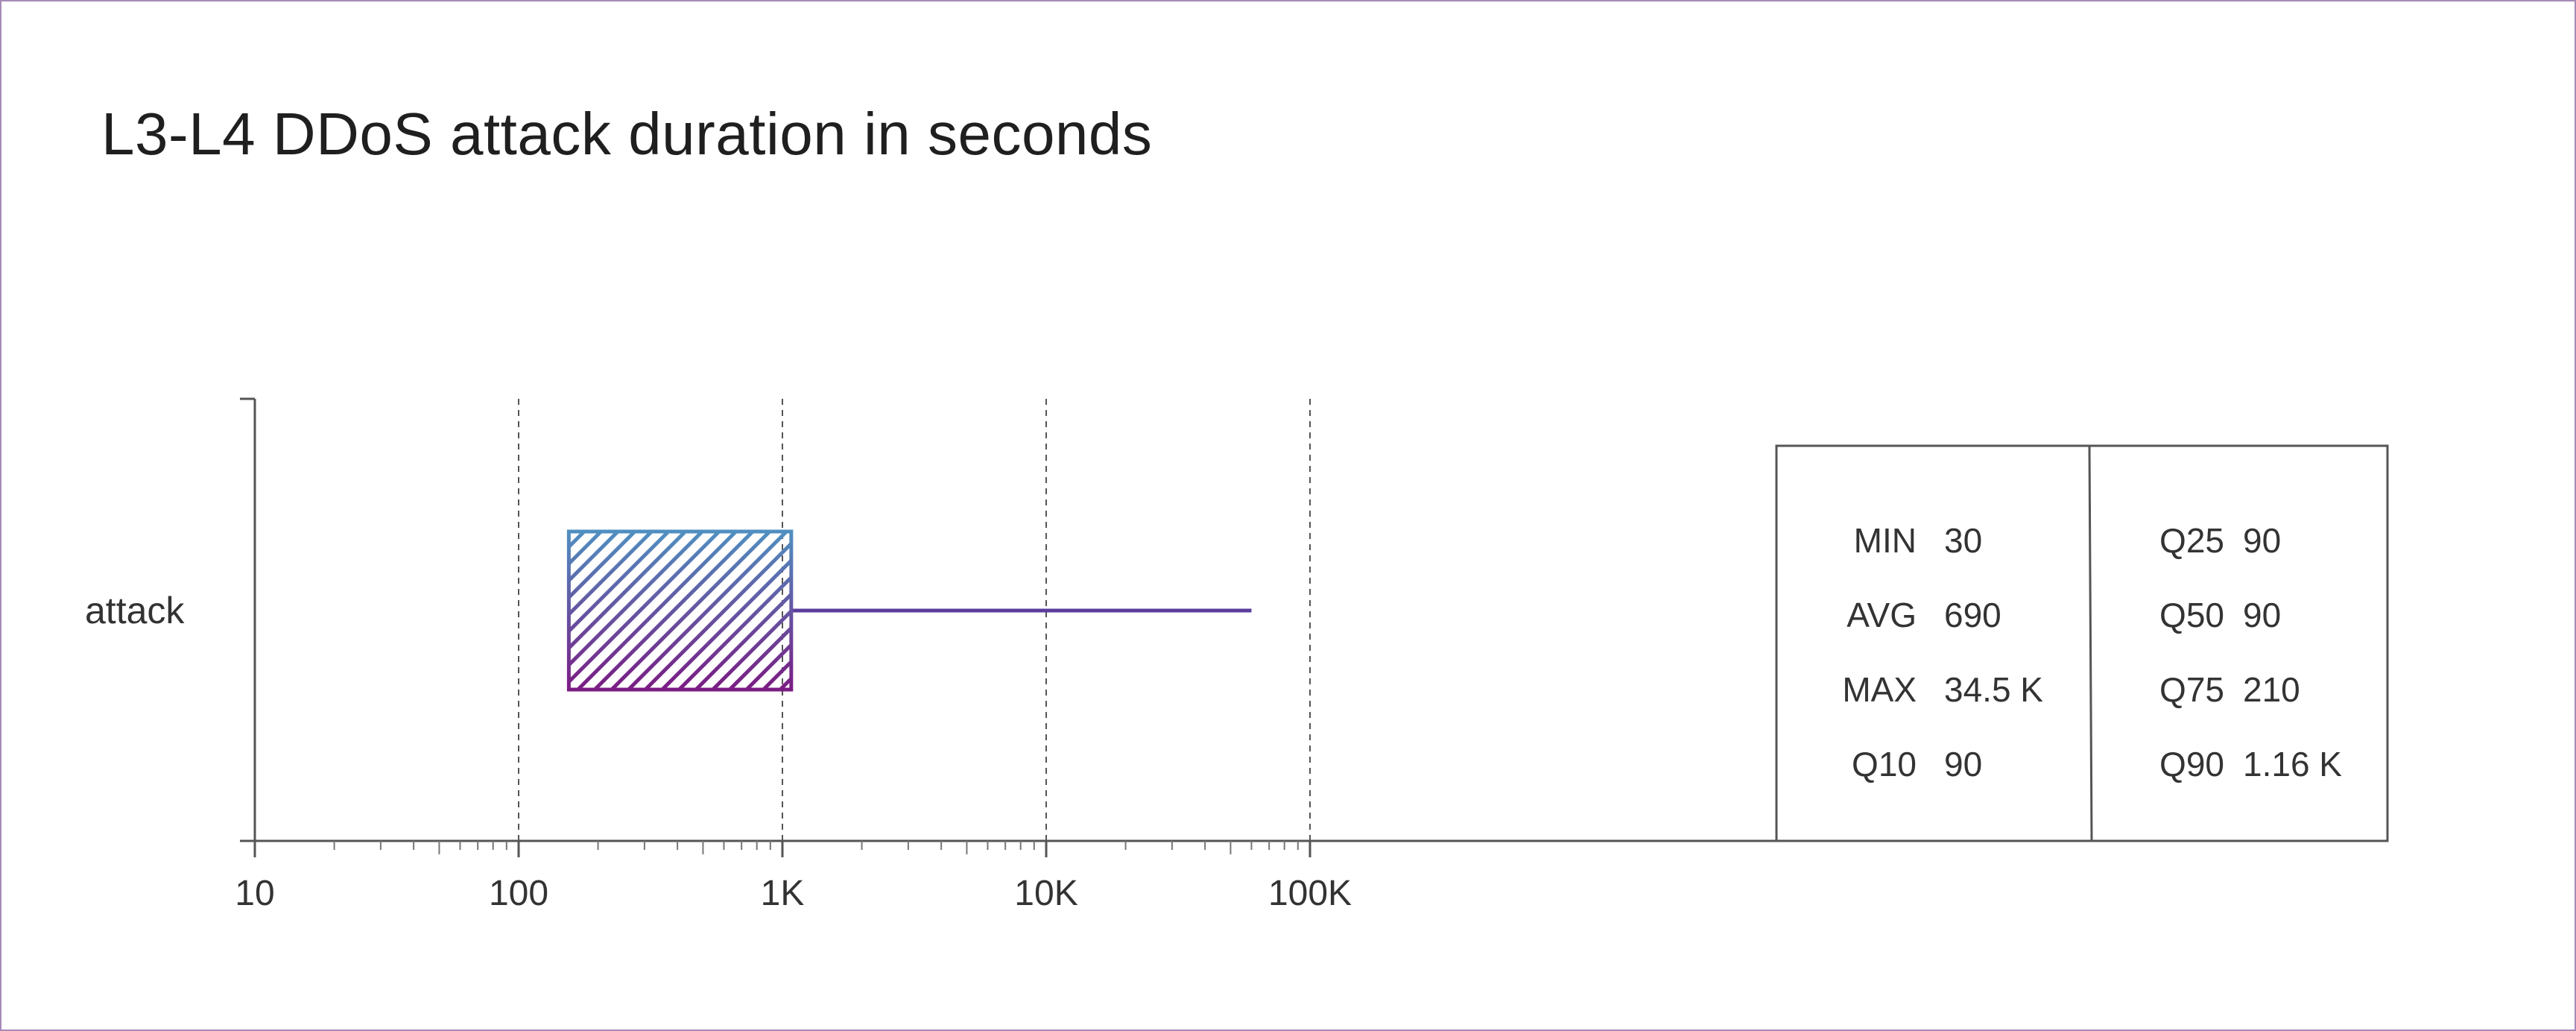 The width and height of the screenshot is (2576, 1031). I want to click on x-tick-label: 10K, so click(1045, 894).